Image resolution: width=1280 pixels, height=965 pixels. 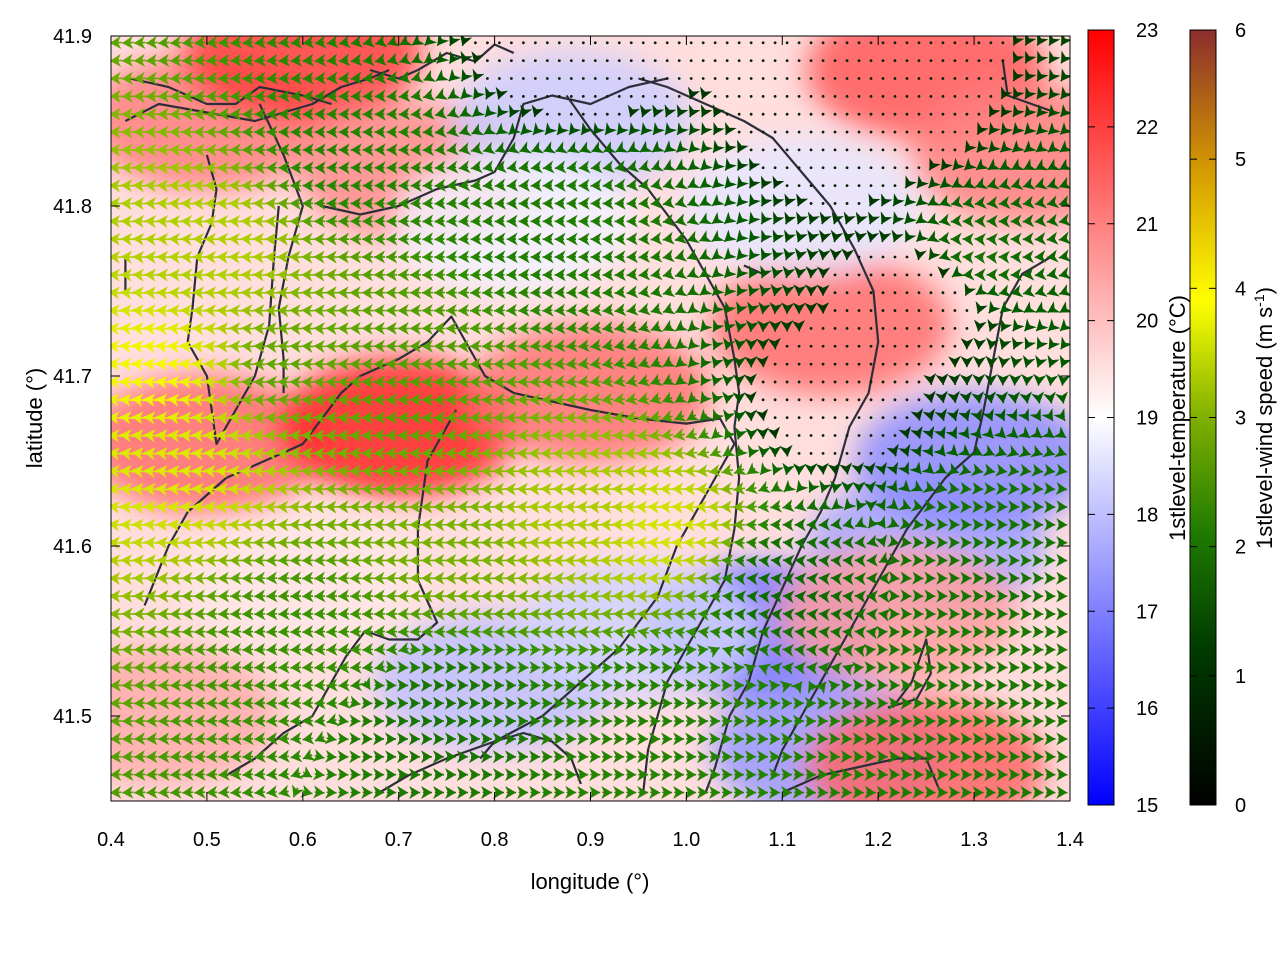 I want to click on wind-cb-label: 3, so click(x=1240, y=419).